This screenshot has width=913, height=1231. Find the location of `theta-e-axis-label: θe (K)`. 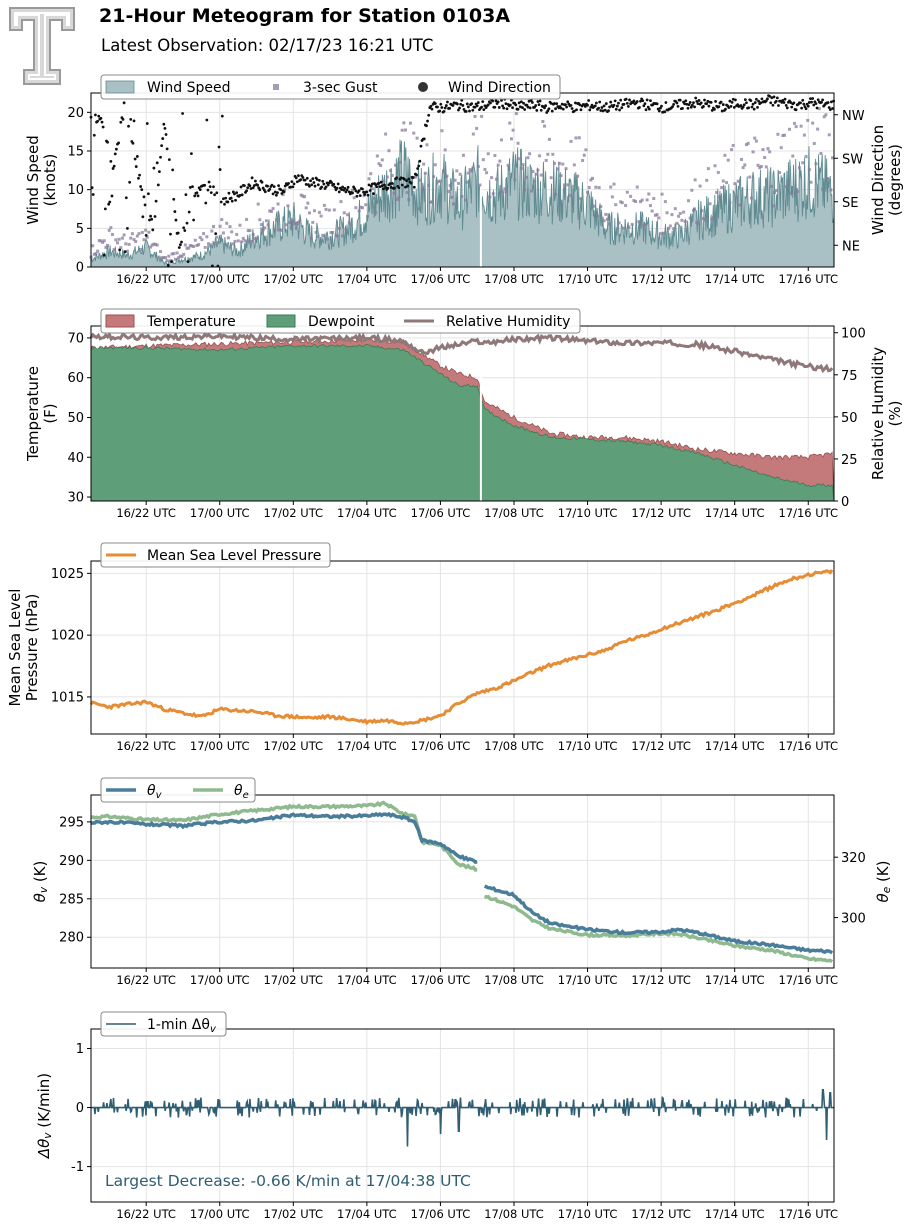

theta-e-axis-label: θe (K) is located at coordinates (884, 882).